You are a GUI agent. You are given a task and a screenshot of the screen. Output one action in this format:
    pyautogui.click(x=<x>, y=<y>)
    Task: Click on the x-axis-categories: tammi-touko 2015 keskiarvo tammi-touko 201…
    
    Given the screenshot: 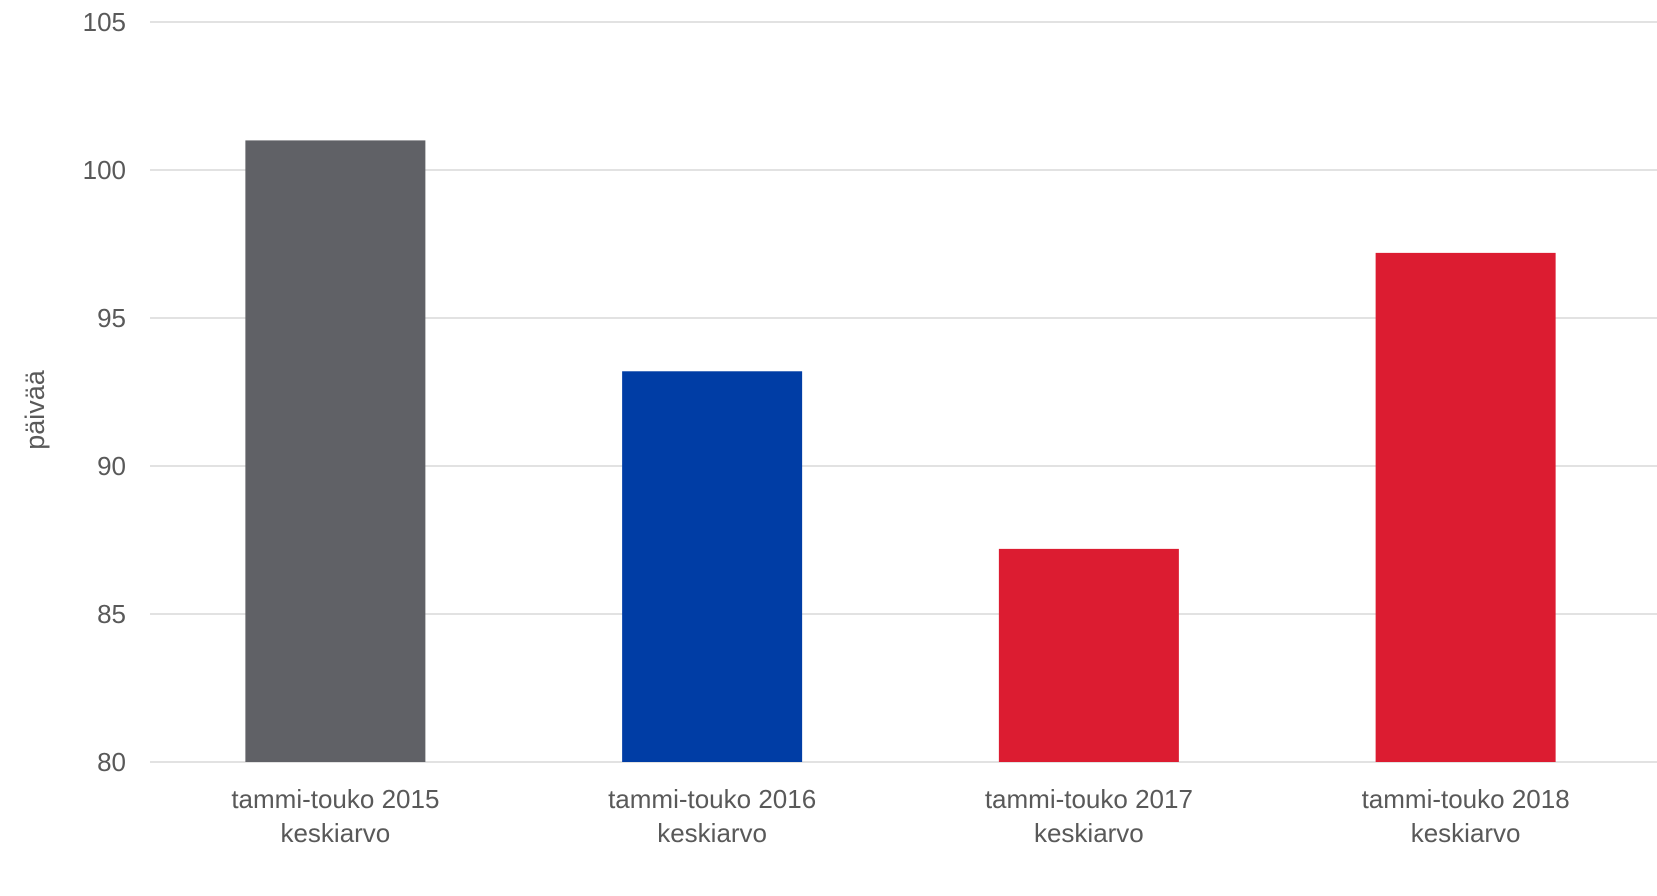 What is the action you would take?
    pyautogui.click(x=900, y=816)
    